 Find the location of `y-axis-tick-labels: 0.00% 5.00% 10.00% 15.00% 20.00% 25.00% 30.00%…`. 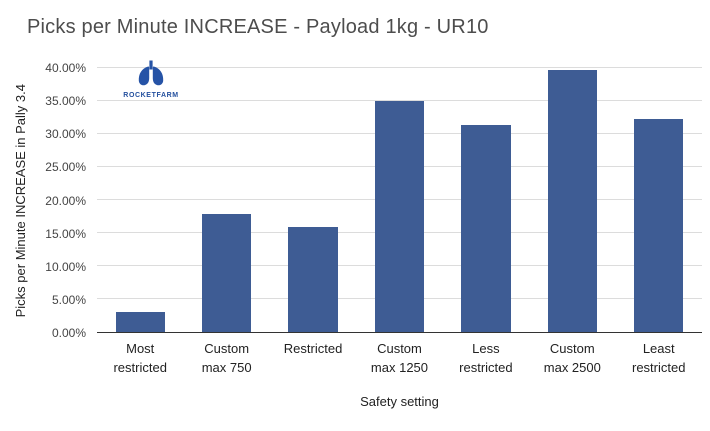

y-axis-tick-labels: 0.00% 5.00% 10.00% 15.00% 20.00% 25.00% 30.00%… is located at coordinates (46, 200).